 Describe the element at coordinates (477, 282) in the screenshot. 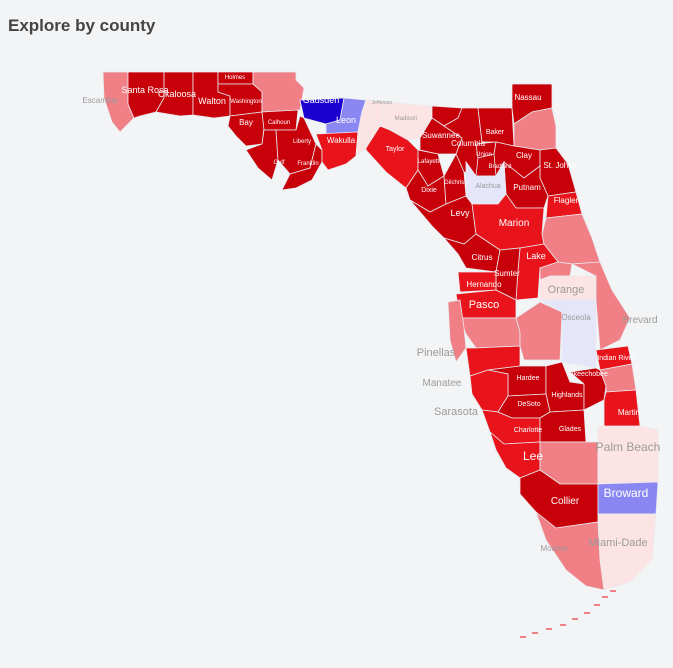

I see `county-hernando` at that location.